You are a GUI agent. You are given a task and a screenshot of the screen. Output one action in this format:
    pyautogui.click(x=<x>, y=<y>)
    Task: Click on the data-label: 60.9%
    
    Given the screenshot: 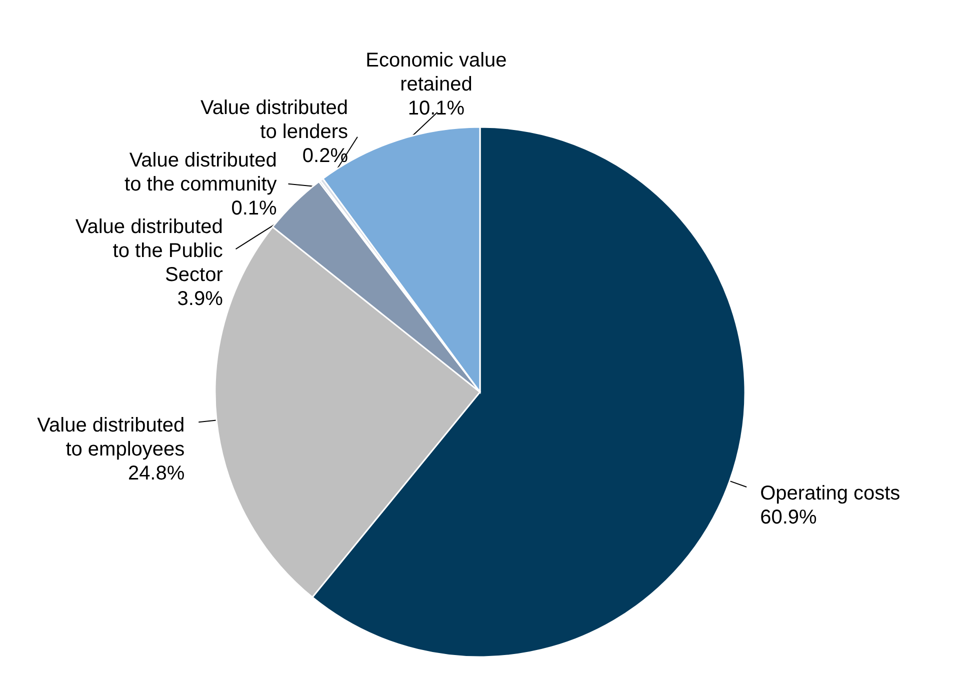 What is the action you would take?
    pyautogui.click(x=789, y=517)
    